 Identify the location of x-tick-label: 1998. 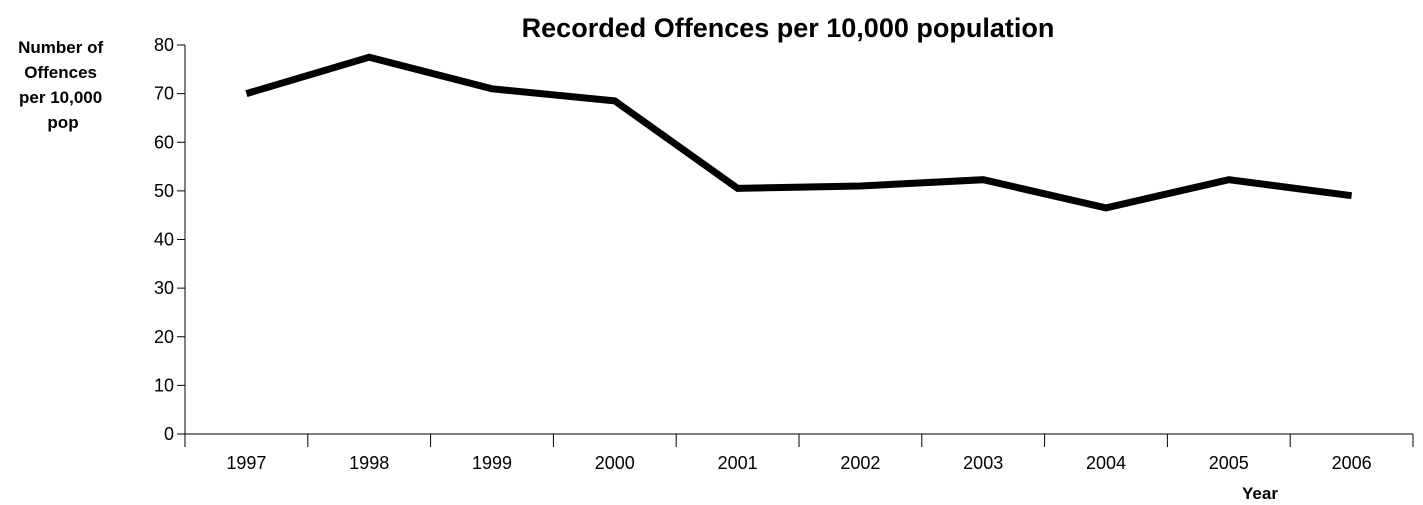
(369, 463).